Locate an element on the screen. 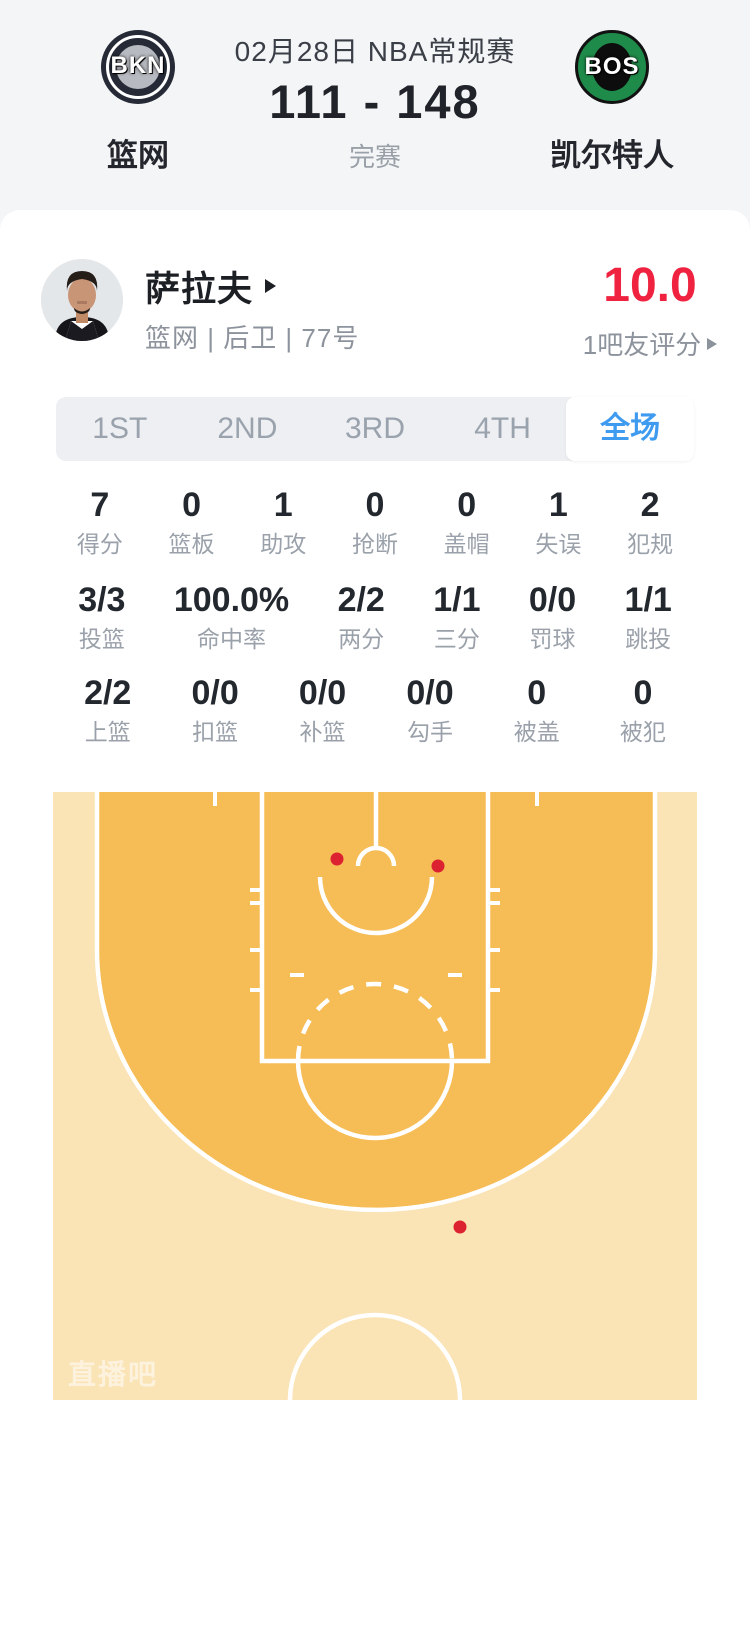  stat-label: 助攻 is located at coordinates (283, 544).